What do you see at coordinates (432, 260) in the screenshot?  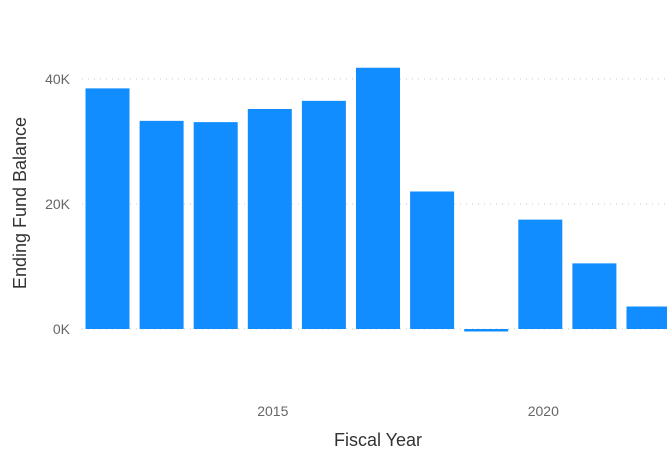 I see `bar-2018` at bounding box center [432, 260].